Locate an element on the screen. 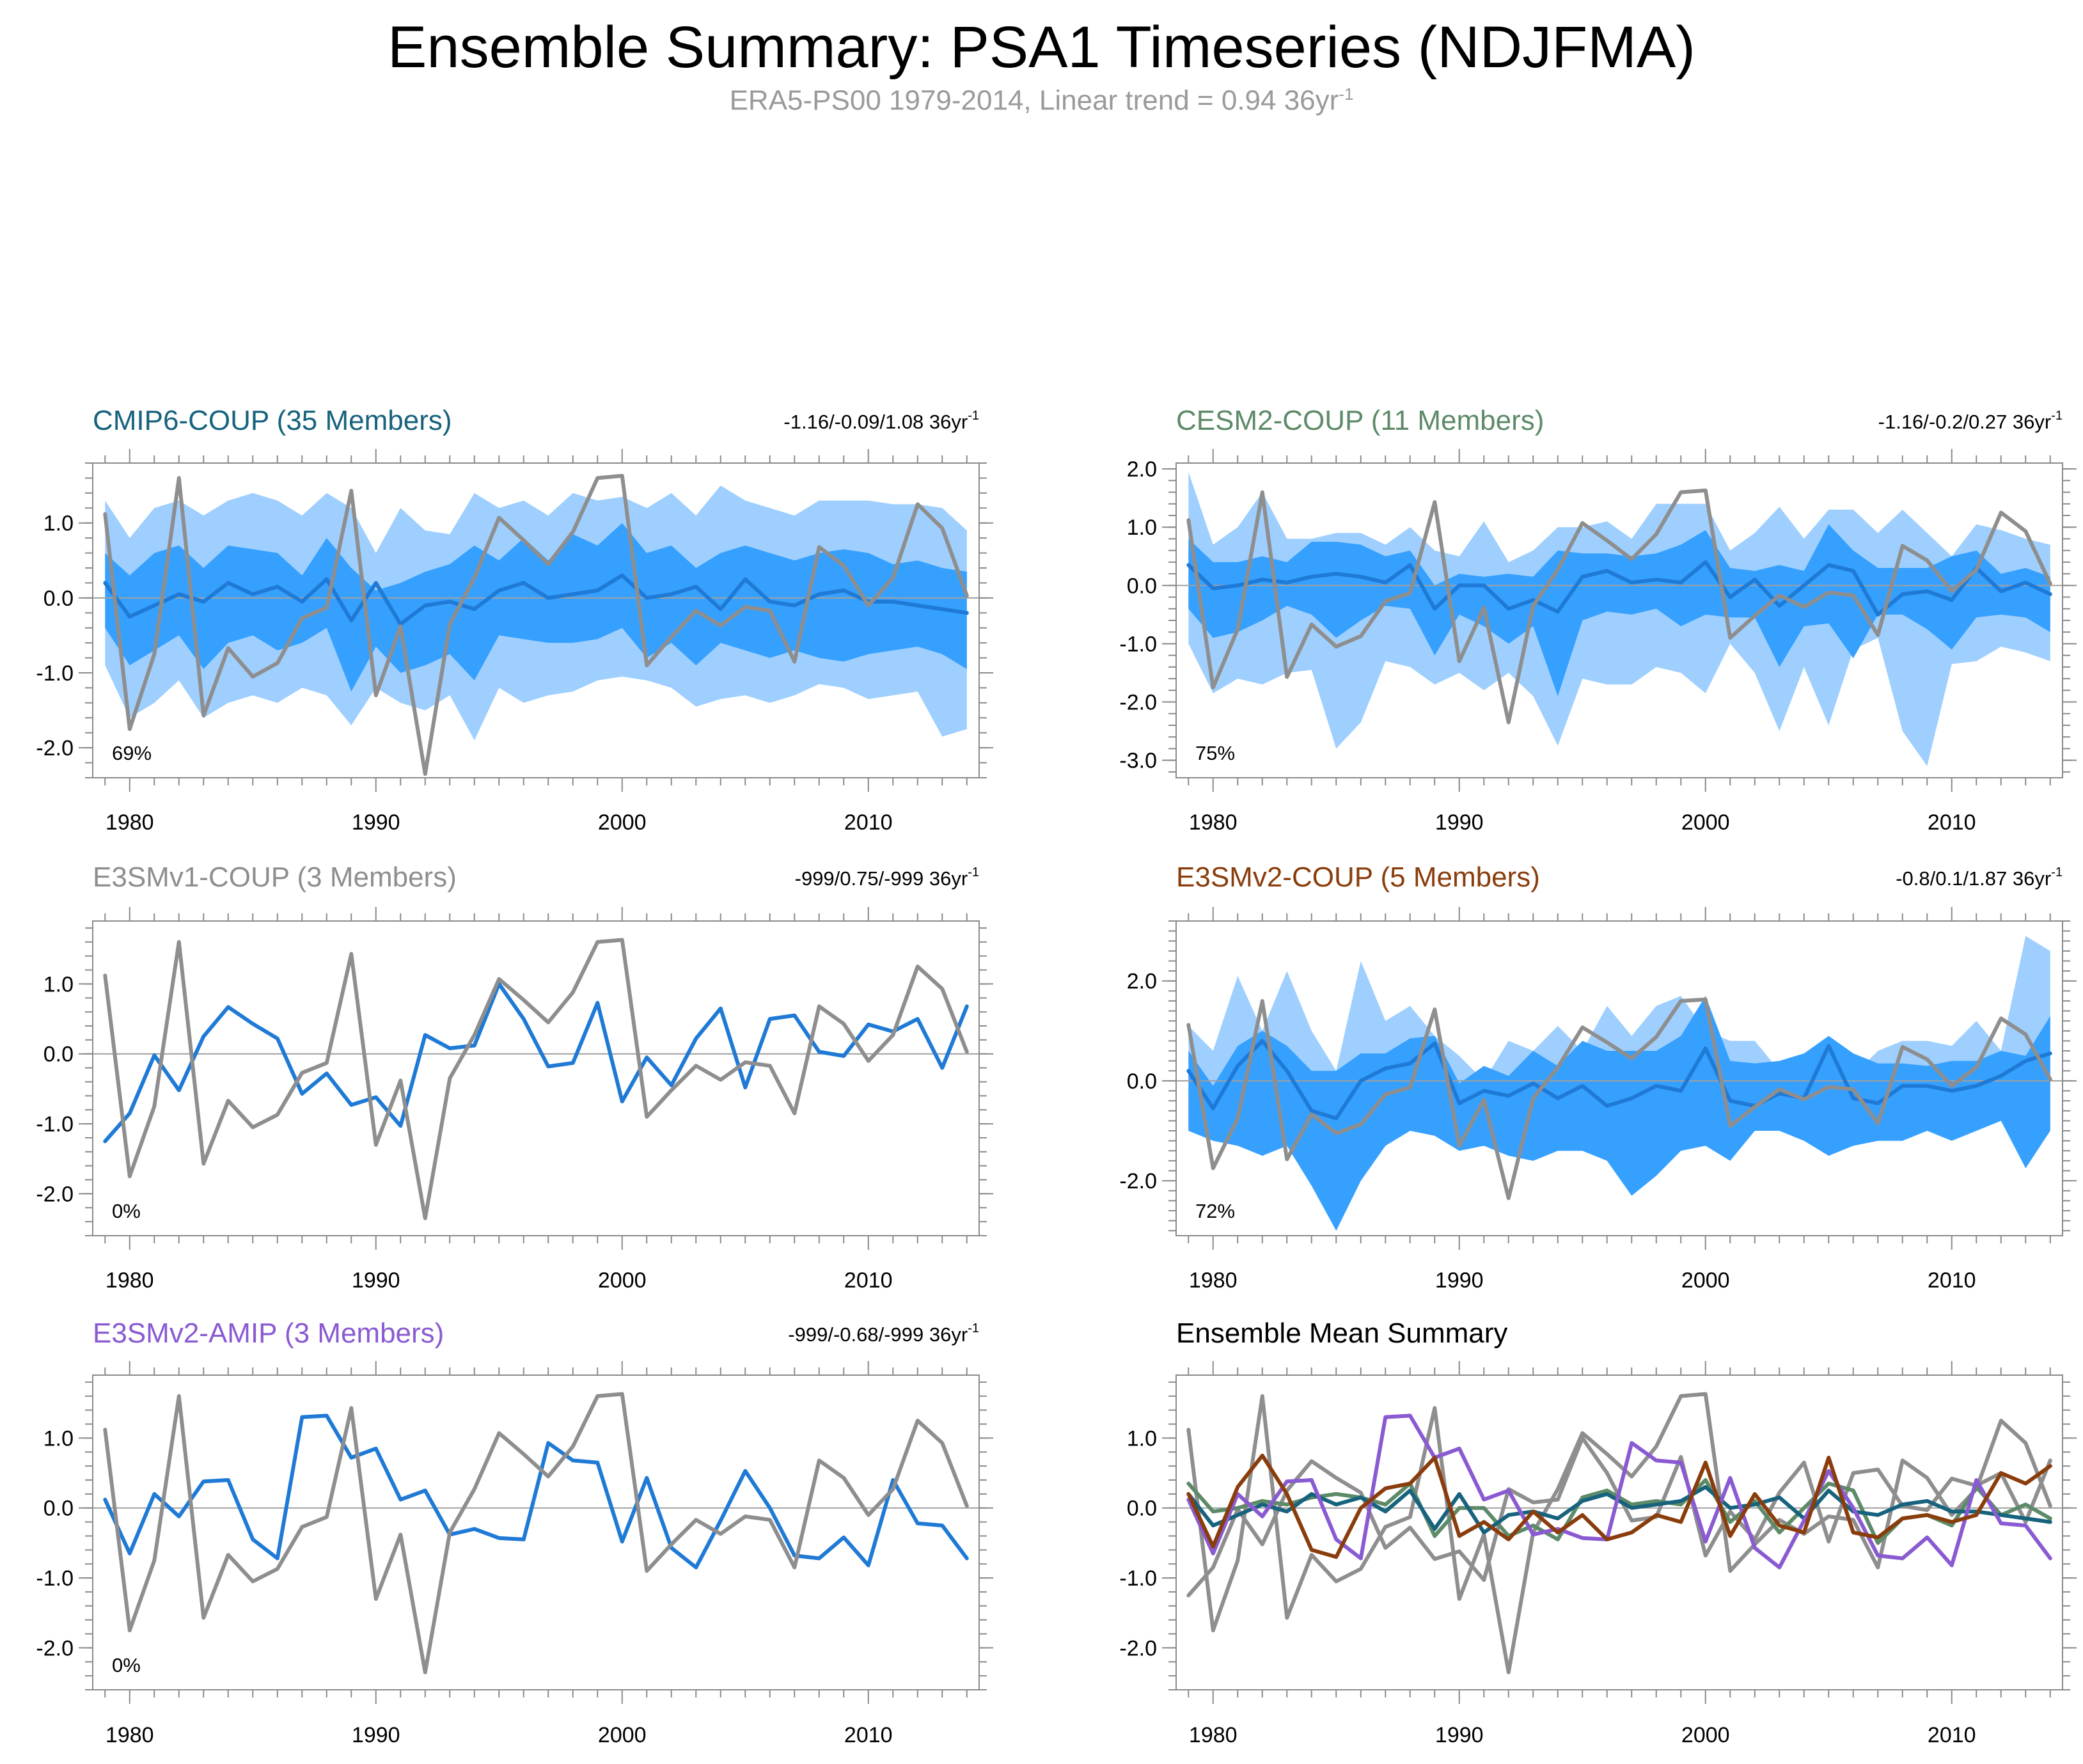 This screenshot has width=2083, height=1764. trend-label-text: -1.16/-0.2/0.27 36yr is located at coordinates (1965, 422).